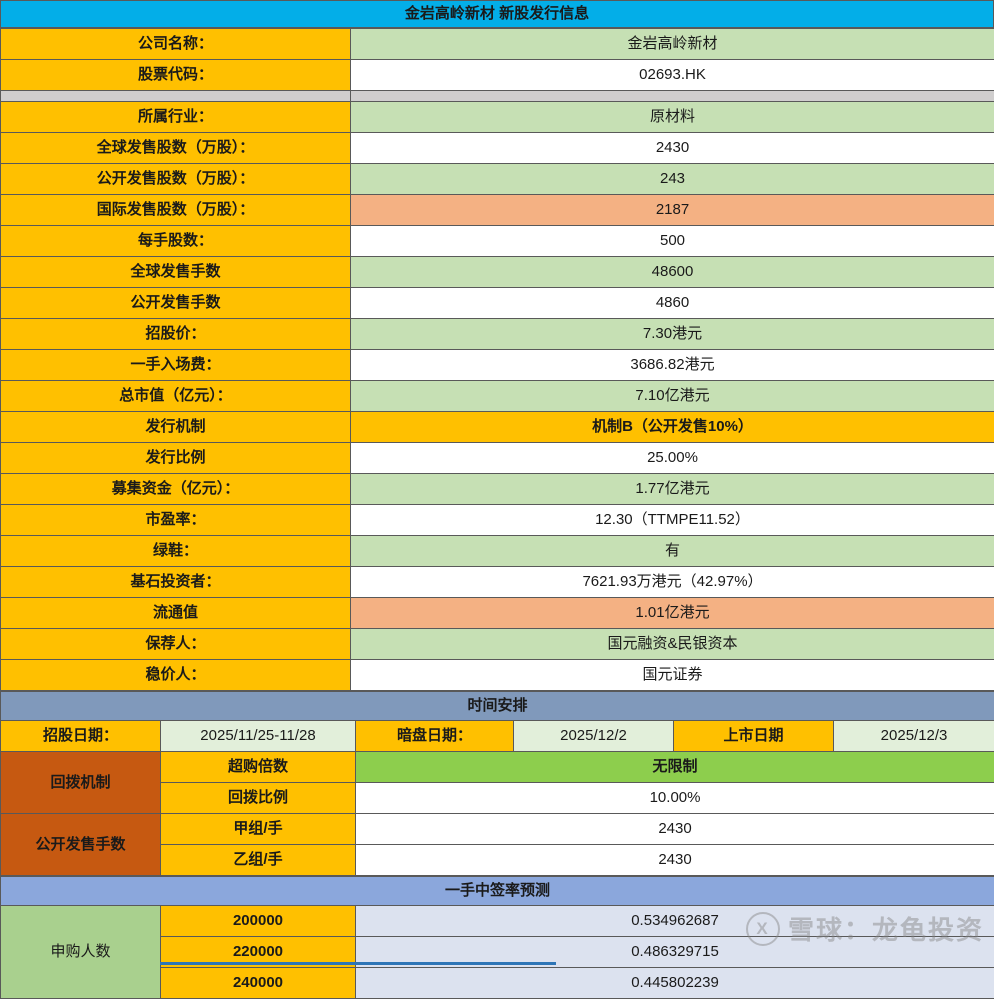 This screenshot has width=994, height=999. I want to click on info-row-label: 一手入场费：, so click(176, 365).